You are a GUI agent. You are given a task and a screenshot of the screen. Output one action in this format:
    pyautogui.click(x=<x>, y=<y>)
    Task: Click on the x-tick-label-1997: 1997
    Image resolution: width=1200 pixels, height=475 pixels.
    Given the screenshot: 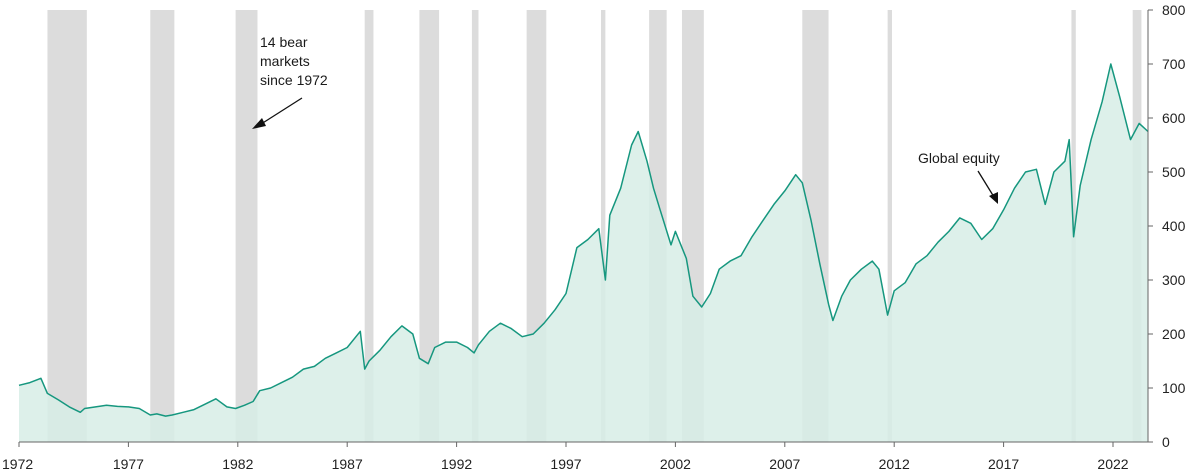 What is the action you would take?
    pyautogui.click(x=565, y=464)
    